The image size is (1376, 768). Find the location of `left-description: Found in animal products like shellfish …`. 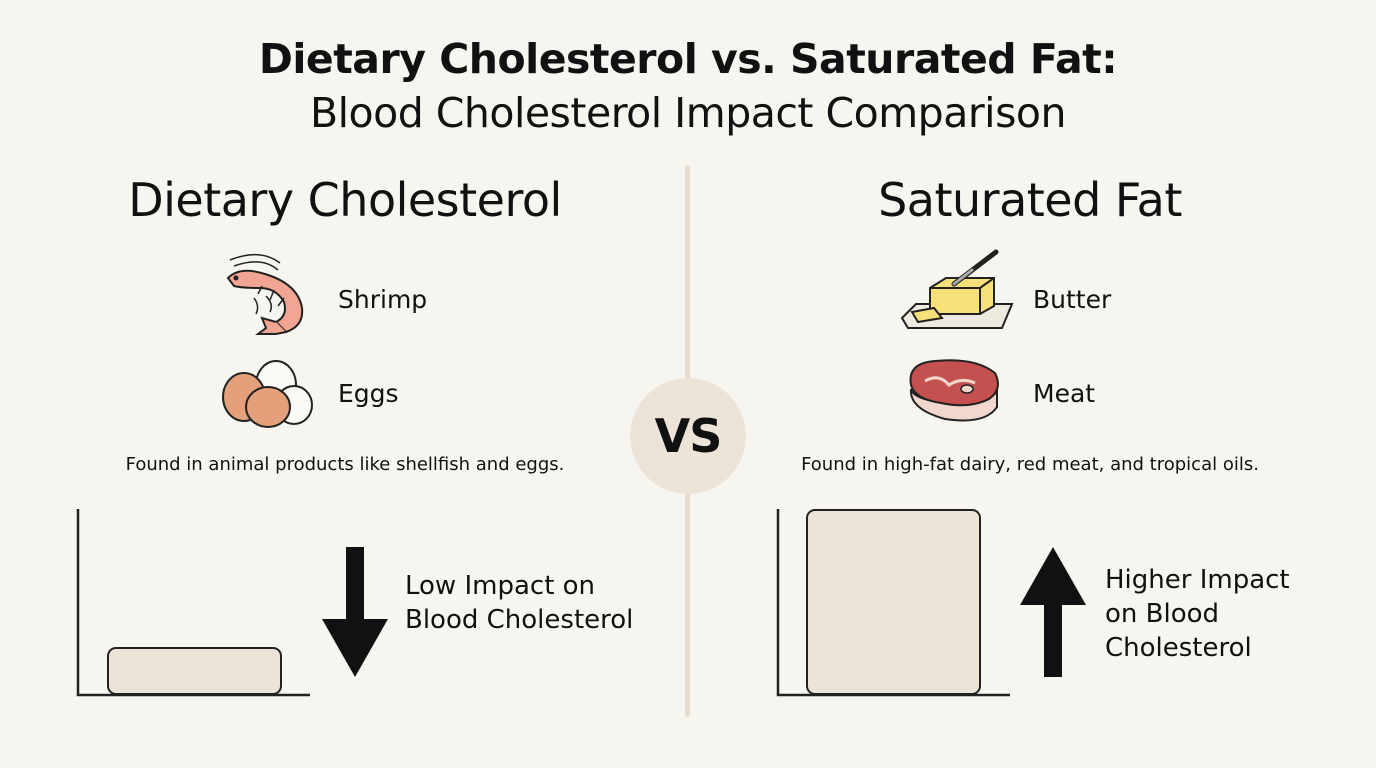

left-description: Found in animal products like shellfish … is located at coordinates (345, 464).